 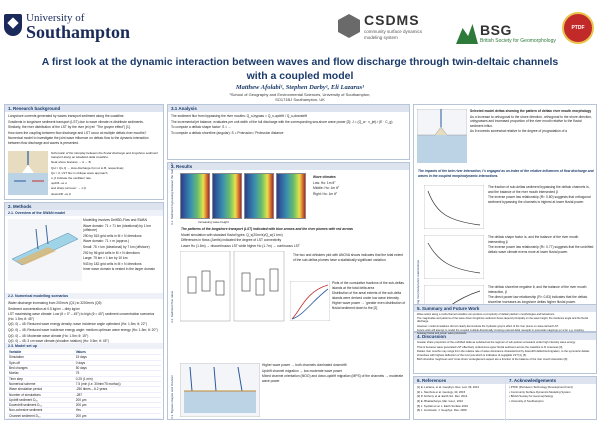 What do you see at coordinates (40, 357) in the screenshot?
I see `table-cell: Simulation` at bounding box center [40, 357].